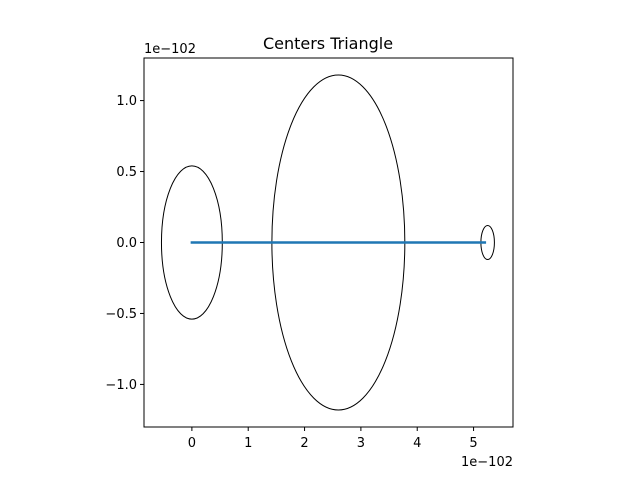 This screenshot has width=640, height=480. I want to click on y-axis: −1.0 −0.5 0.0 0.5 1.0, so click(124, 243).